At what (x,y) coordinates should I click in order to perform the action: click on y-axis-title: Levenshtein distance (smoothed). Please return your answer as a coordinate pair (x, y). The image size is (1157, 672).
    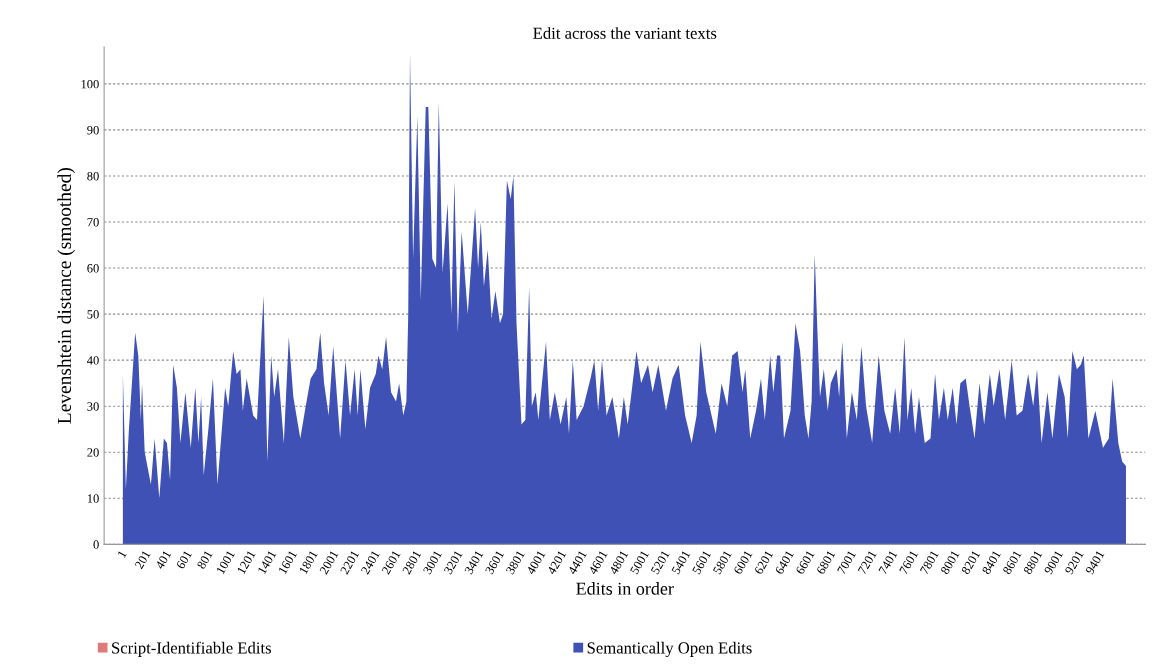
    Looking at the image, I should click on (66, 296).